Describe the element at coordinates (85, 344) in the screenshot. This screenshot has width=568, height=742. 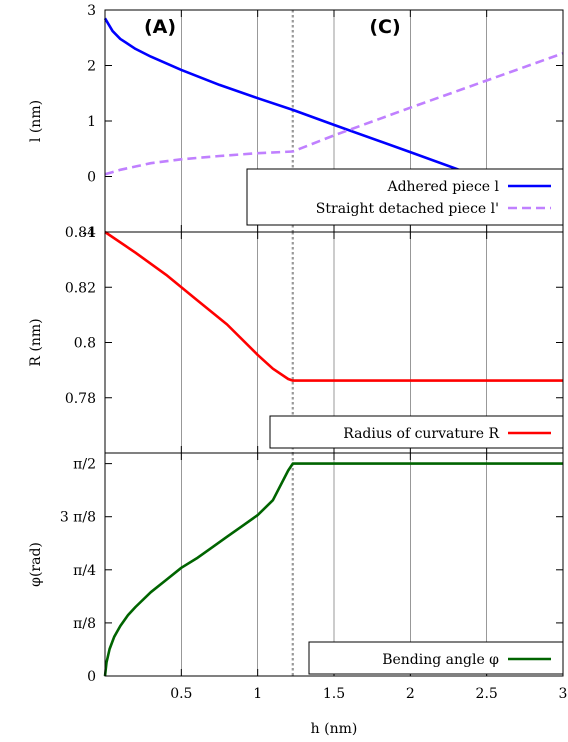
I see `y-tick-label: 0.8` at that location.